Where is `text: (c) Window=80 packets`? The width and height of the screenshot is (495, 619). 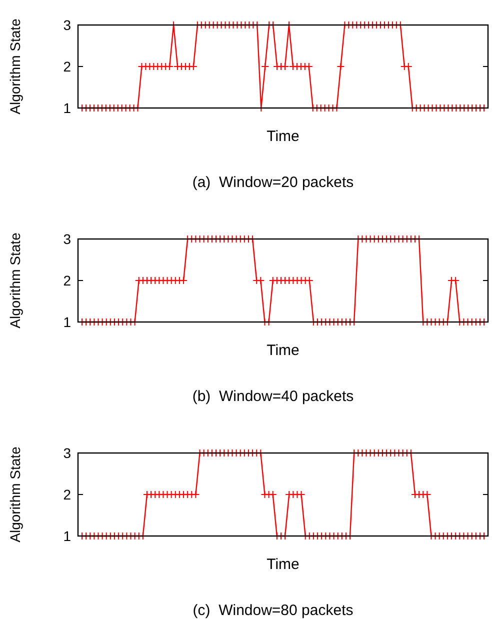
text: (c) Window=80 packets is located at coordinates (273, 610).